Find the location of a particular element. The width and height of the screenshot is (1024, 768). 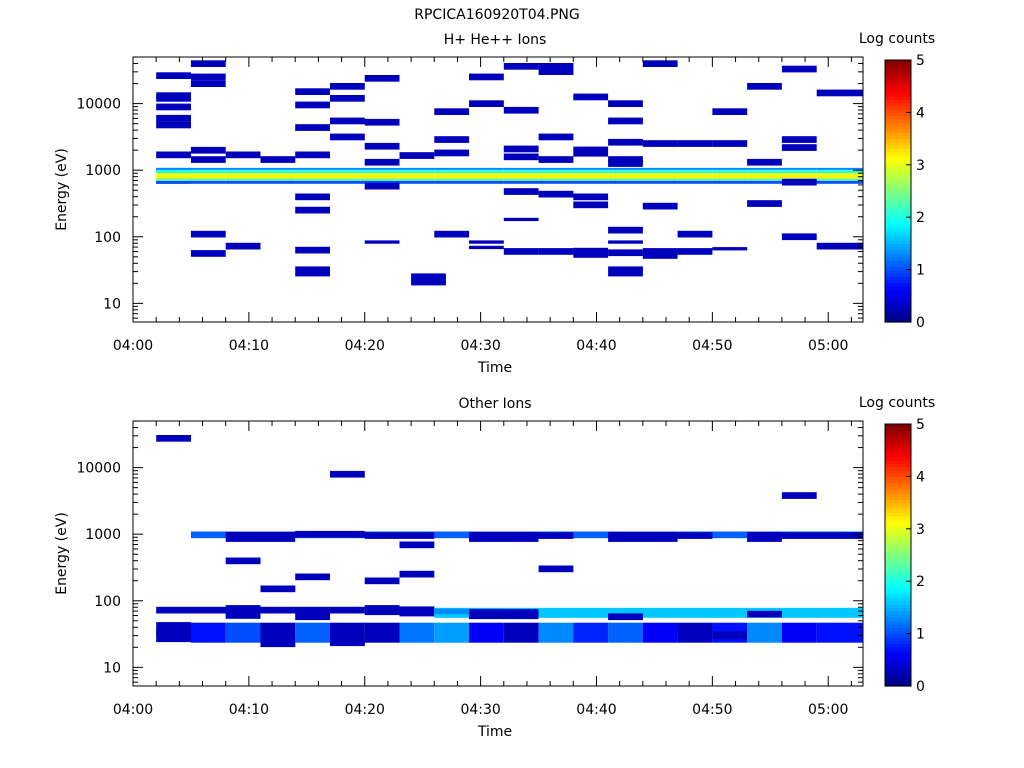

bottom-colorbar-tick-label: 2 is located at coordinates (920, 582).